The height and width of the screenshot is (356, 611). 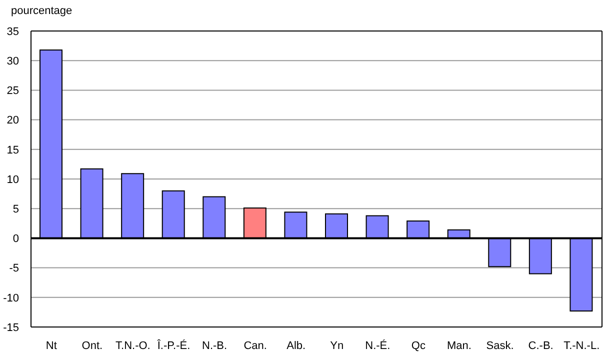 What do you see at coordinates (12, 120) in the screenshot?
I see `y-tick-label: 20` at bounding box center [12, 120].